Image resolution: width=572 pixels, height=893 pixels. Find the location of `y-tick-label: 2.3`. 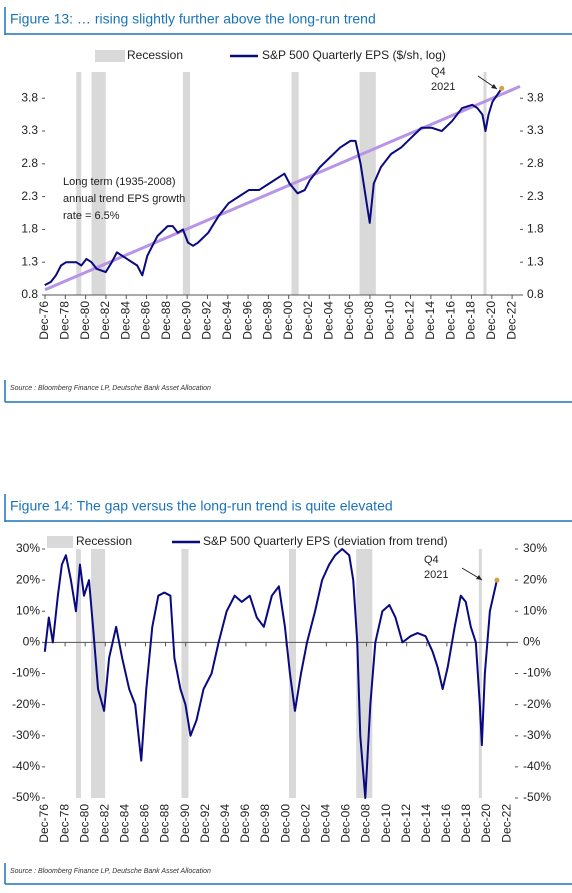

y-tick-label: 2.3 is located at coordinates (29, 196).